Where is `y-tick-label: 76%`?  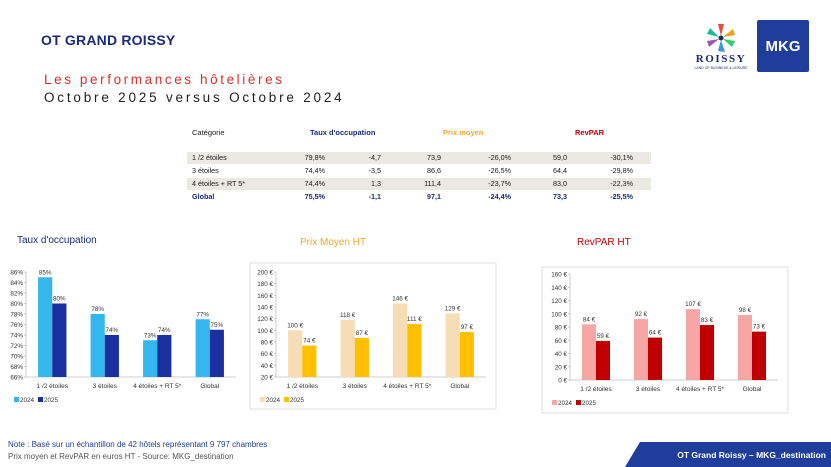 y-tick-label: 76% is located at coordinates (16, 325).